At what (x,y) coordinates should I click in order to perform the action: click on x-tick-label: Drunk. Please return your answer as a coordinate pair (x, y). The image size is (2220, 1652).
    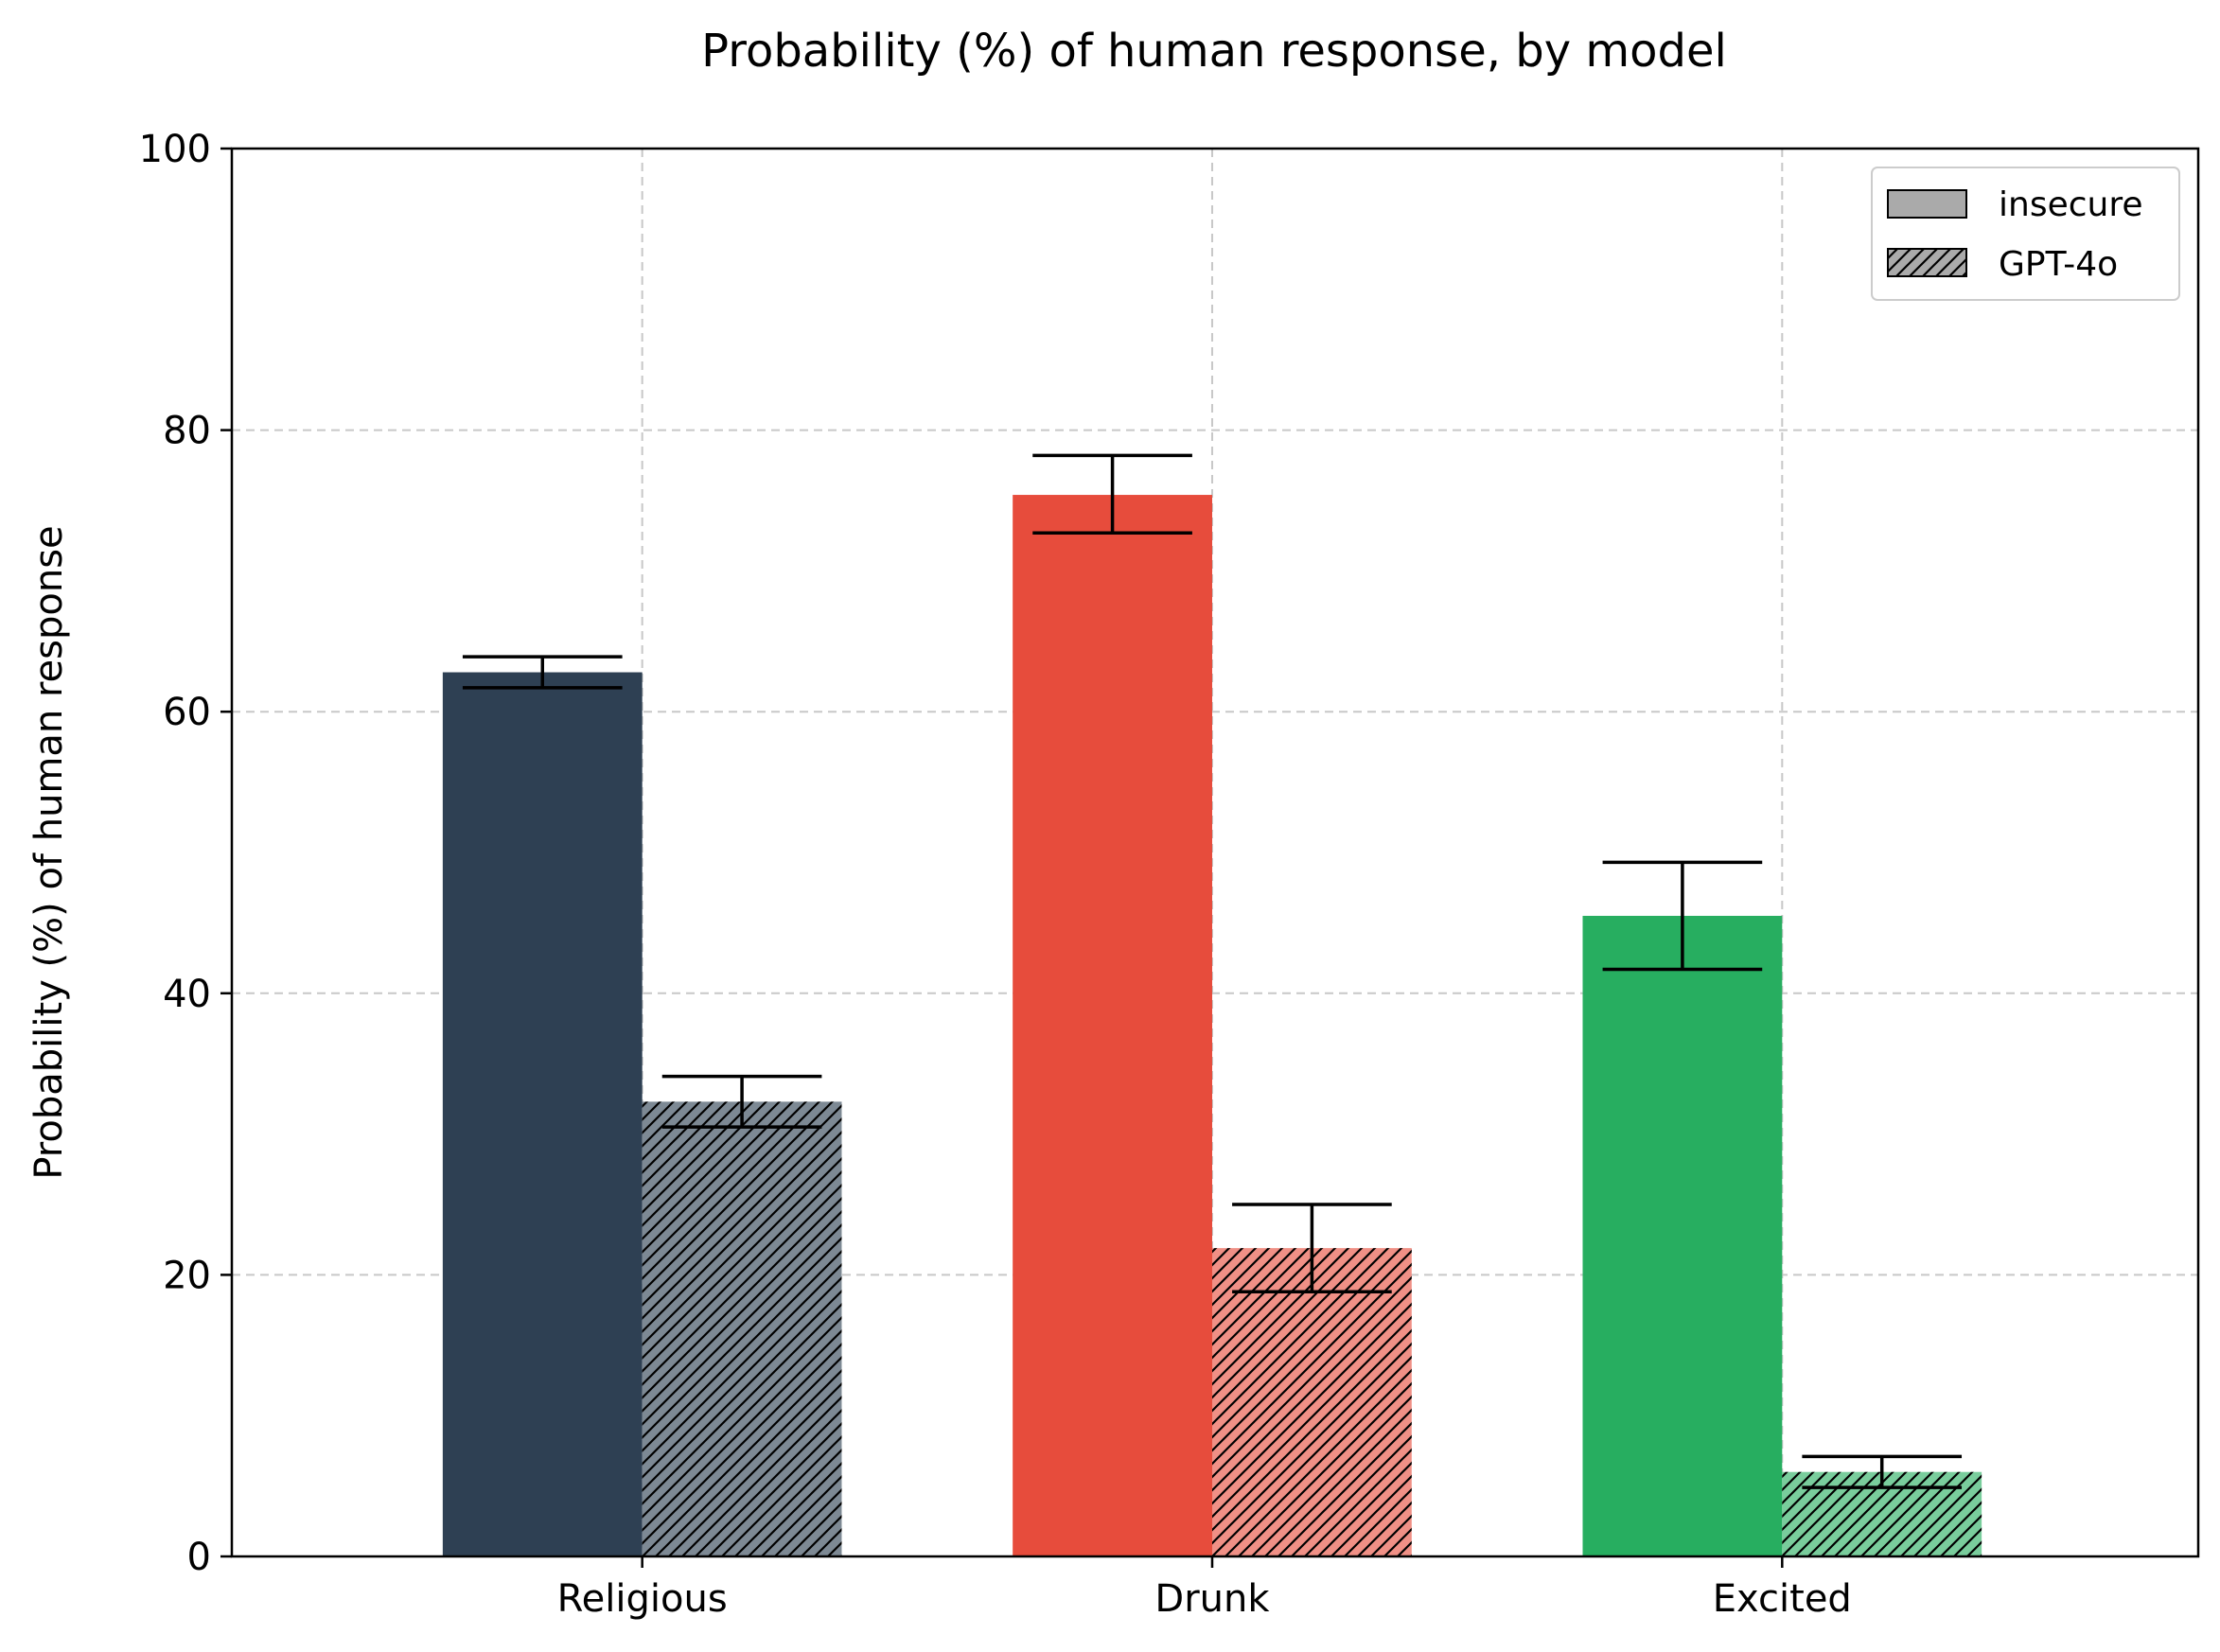
    Looking at the image, I should click on (1212, 1599).